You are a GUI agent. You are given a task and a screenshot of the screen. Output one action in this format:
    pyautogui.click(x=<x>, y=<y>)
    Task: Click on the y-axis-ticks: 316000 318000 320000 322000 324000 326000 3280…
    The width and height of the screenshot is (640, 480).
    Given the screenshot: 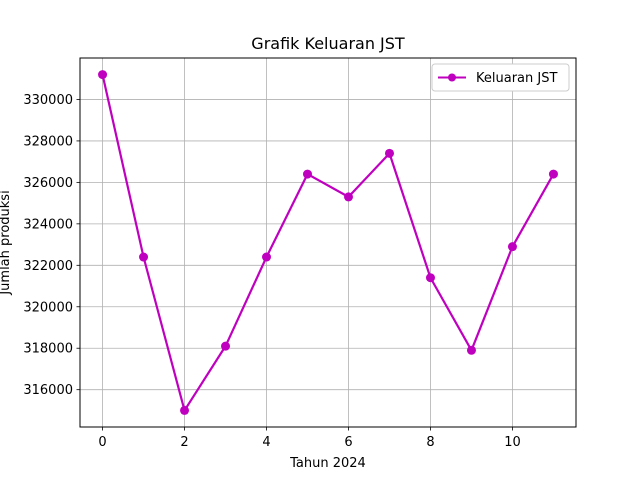 What is the action you would take?
    pyautogui.click(x=51, y=245)
    